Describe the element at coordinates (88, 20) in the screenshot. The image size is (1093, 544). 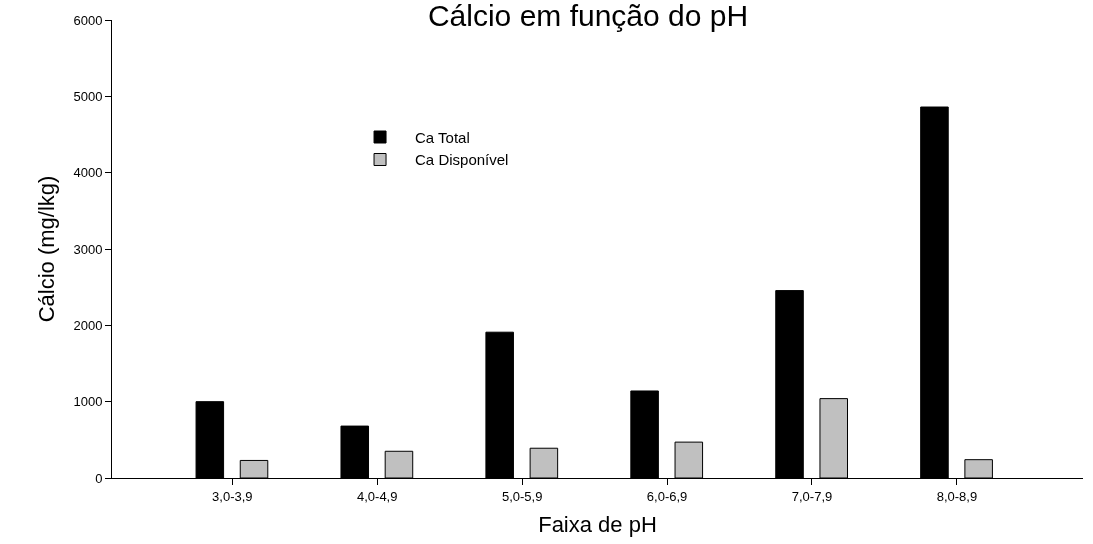
I see `y-tick-label: 6000` at that location.